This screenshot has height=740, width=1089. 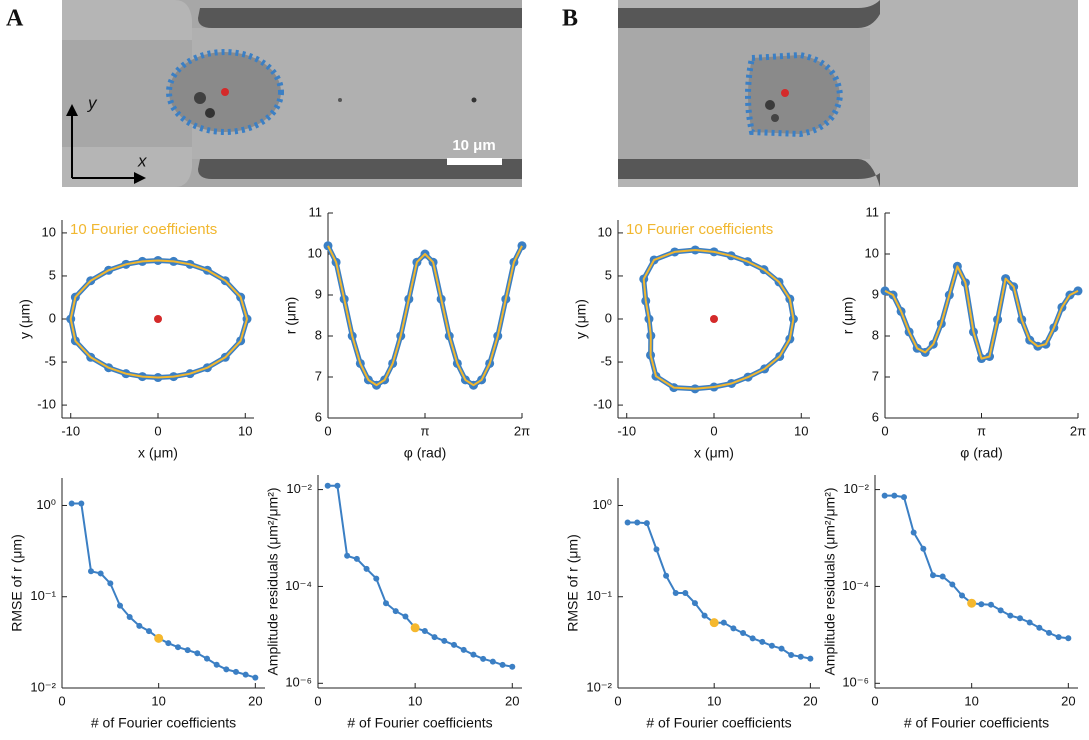 I want to click on y-tick-label: 10⁻⁶, so click(x=855, y=682).